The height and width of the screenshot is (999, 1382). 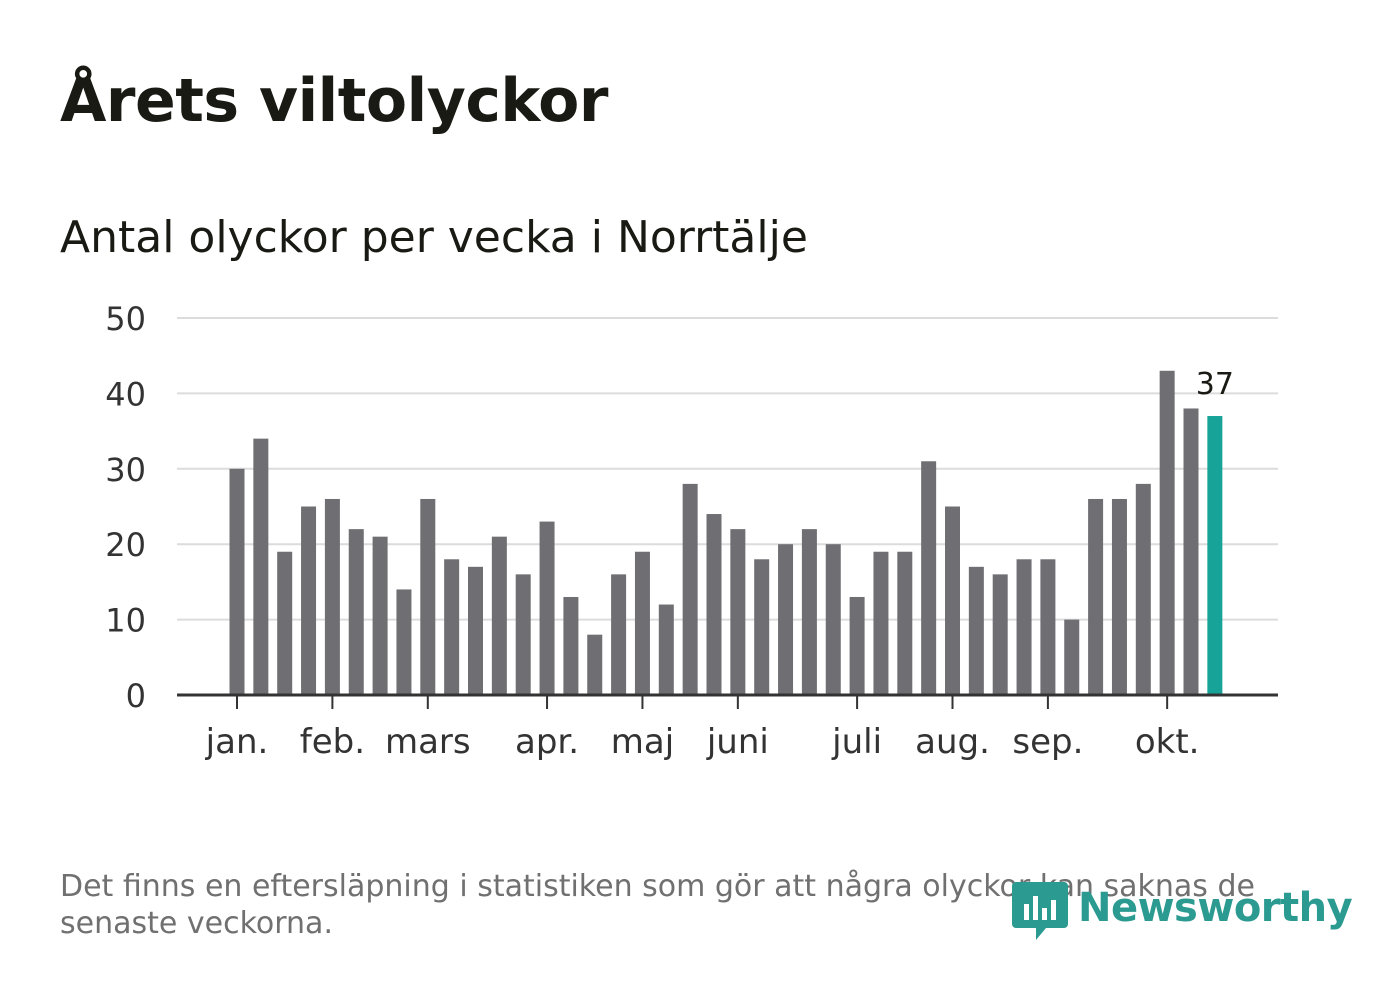 I want to click on x-tick-label: maj, so click(x=642, y=742).